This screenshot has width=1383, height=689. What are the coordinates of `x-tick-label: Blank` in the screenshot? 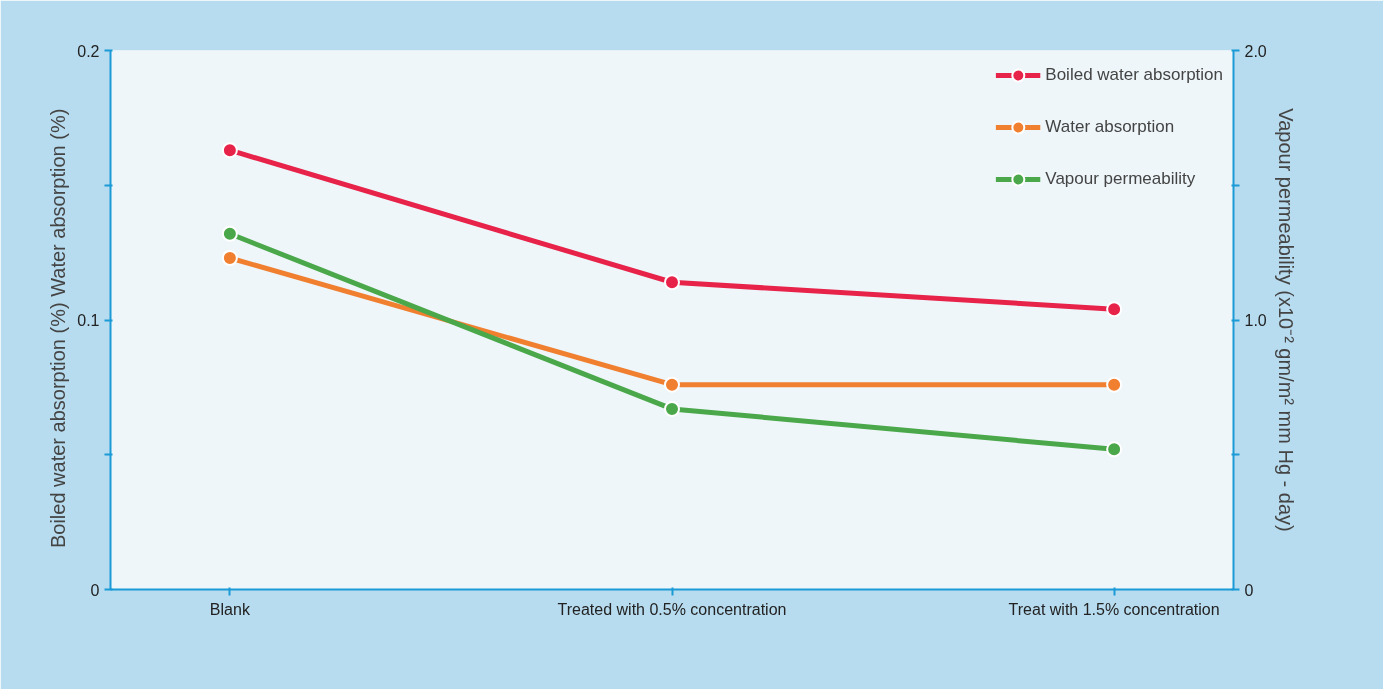 It's located at (230, 609).